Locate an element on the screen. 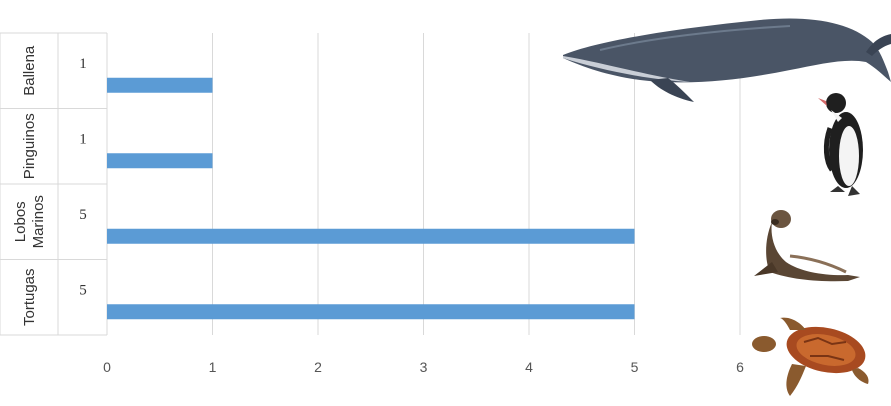 Image resolution: width=891 pixels, height=406 pixels. whale-icon is located at coordinates (727, 60).